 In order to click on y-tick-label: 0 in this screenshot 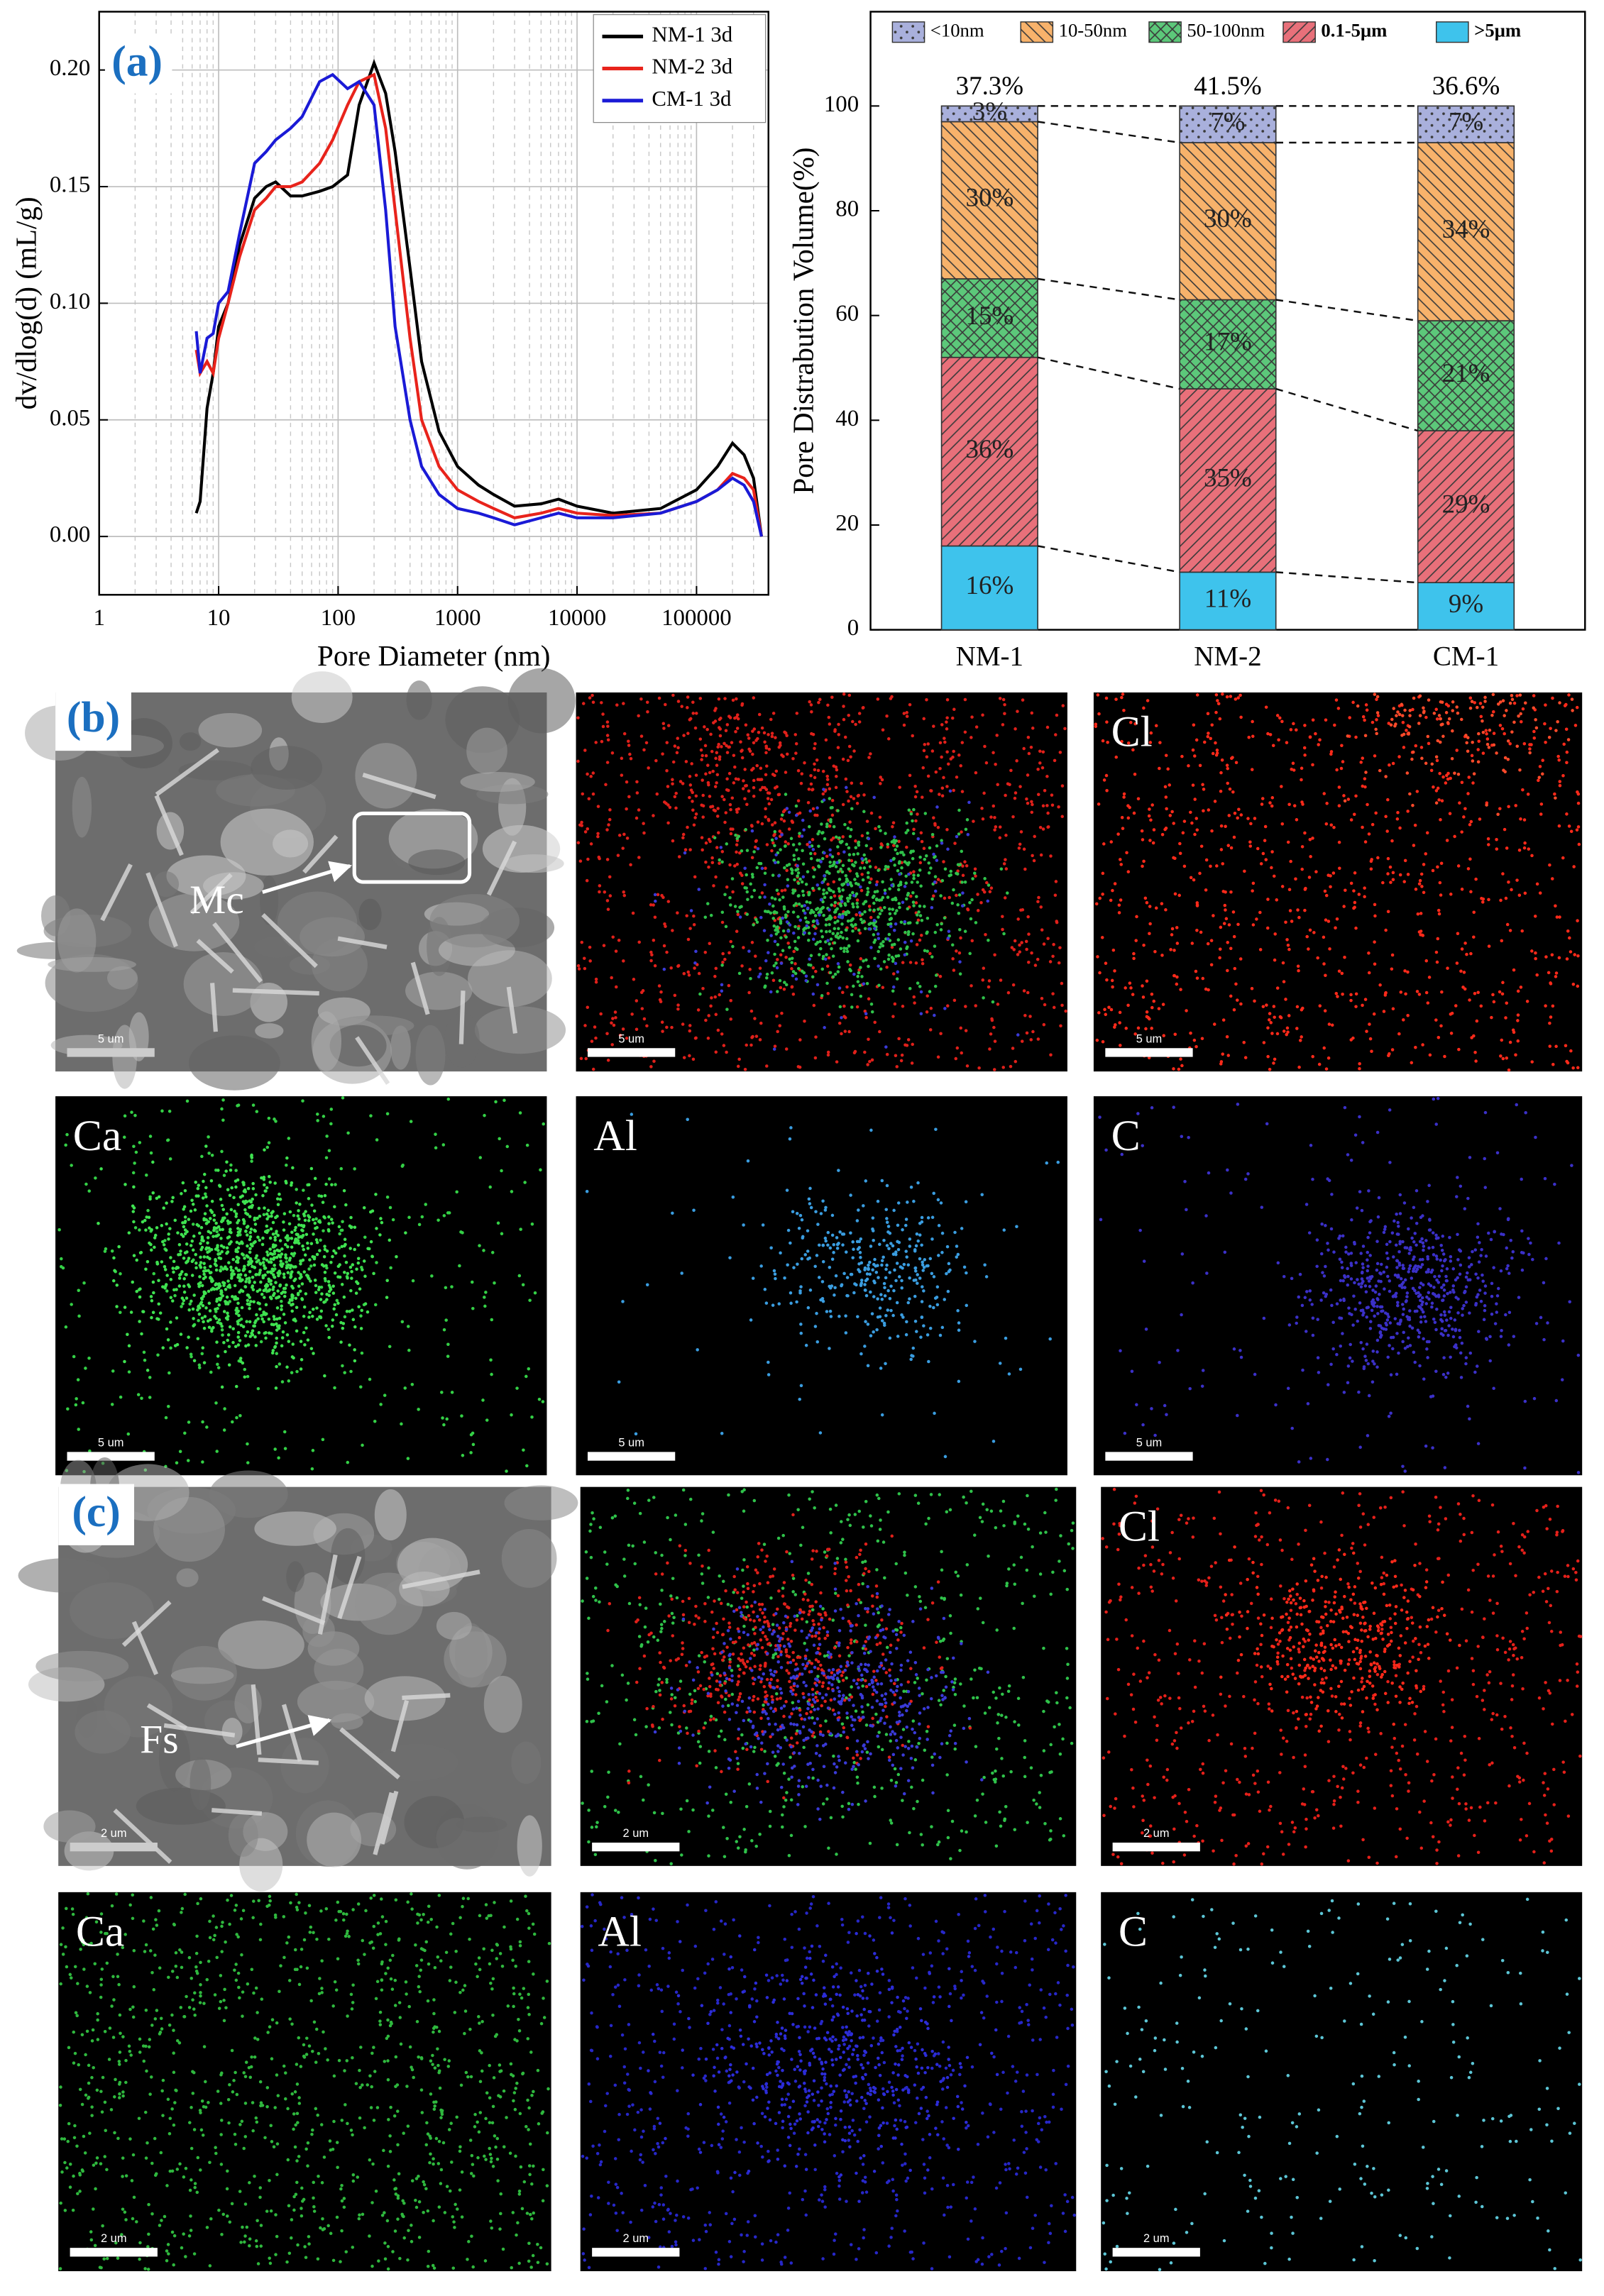, I will do `click(853, 628)`.